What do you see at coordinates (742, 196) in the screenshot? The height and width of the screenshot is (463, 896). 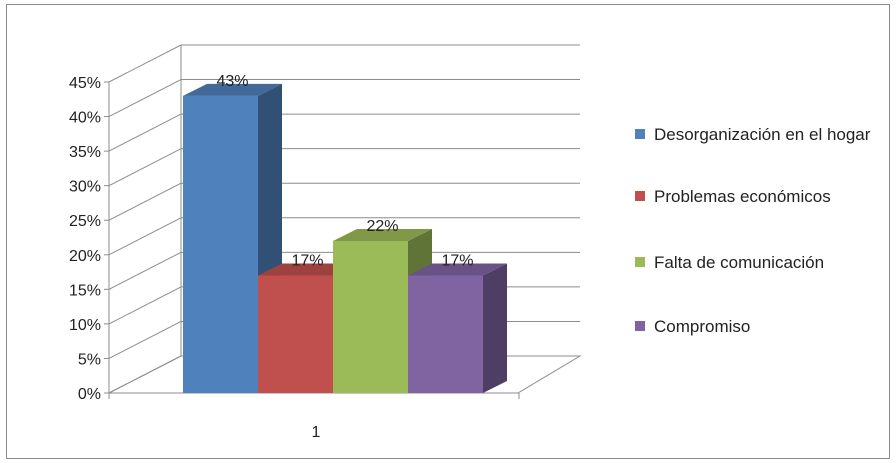 I see `legend-label: Problemas económicos` at bounding box center [742, 196].